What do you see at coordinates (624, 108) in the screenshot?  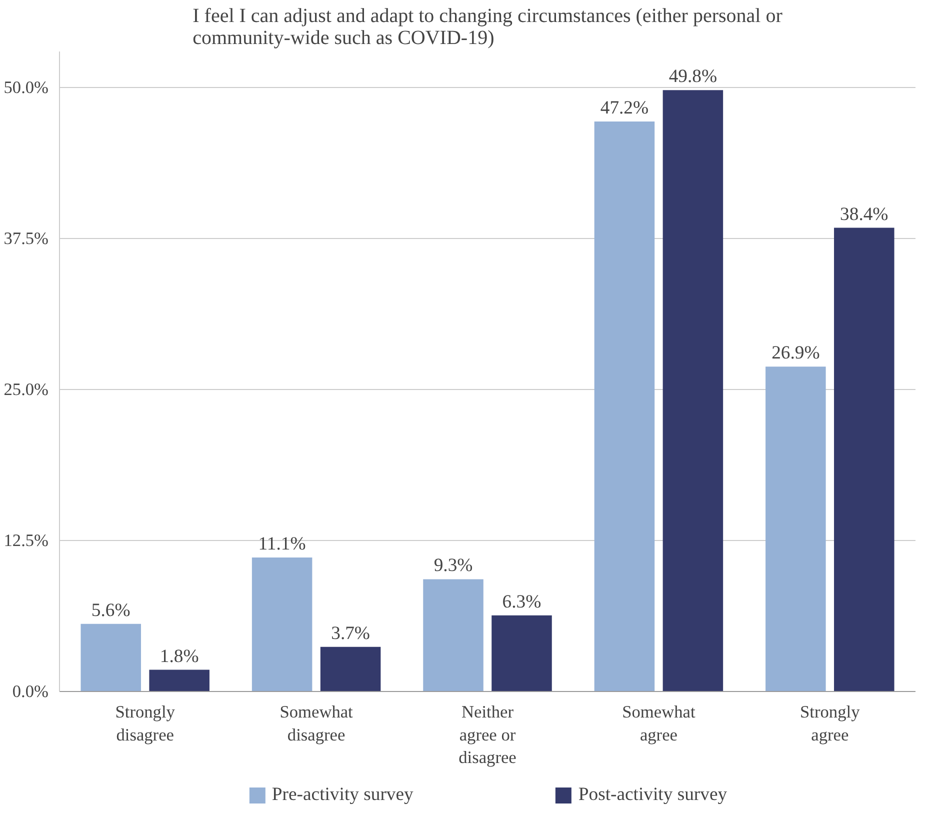 I see `data-label: 47.2%` at bounding box center [624, 108].